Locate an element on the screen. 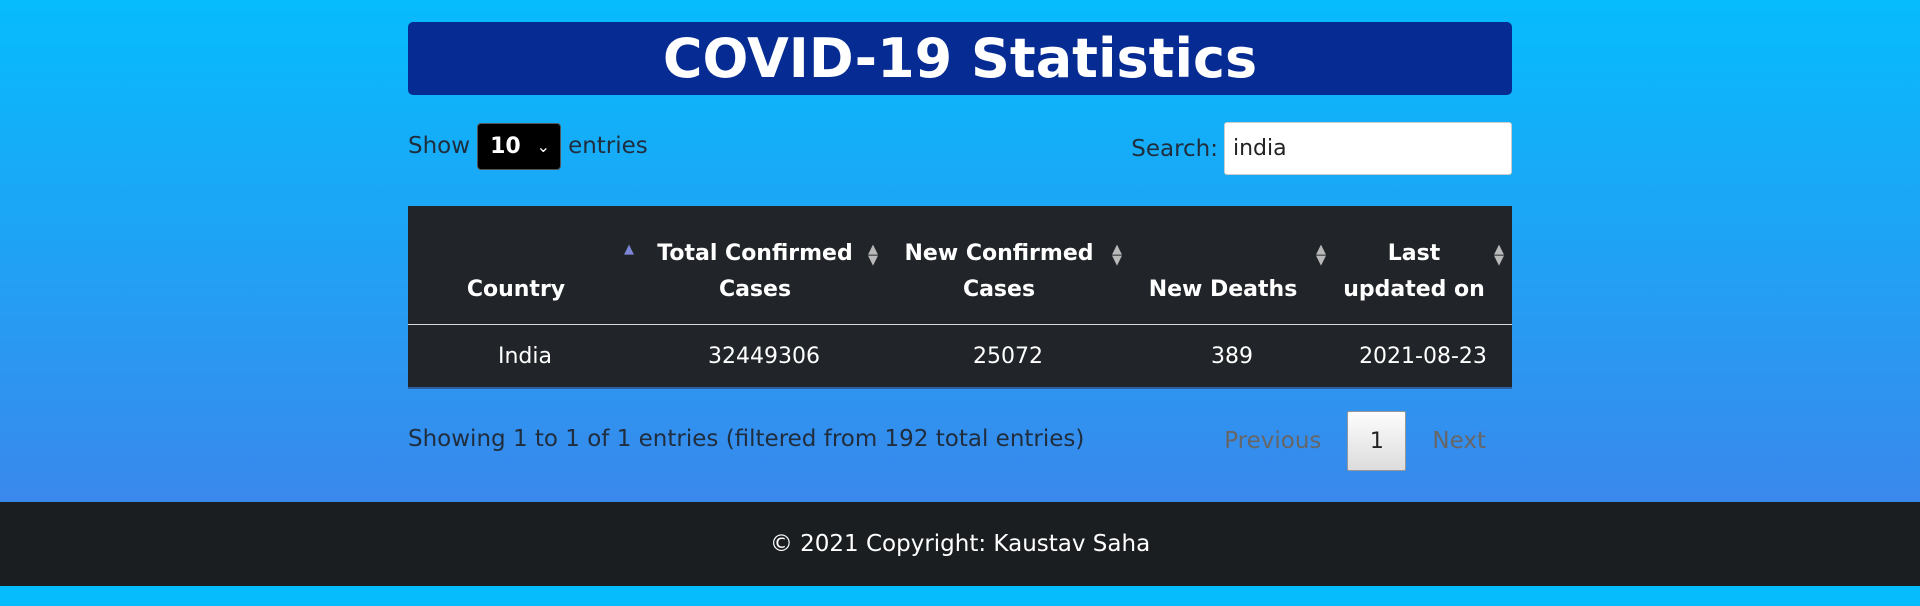  length-control: Show 10 ⌄ entries is located at coordinates (528, 146).